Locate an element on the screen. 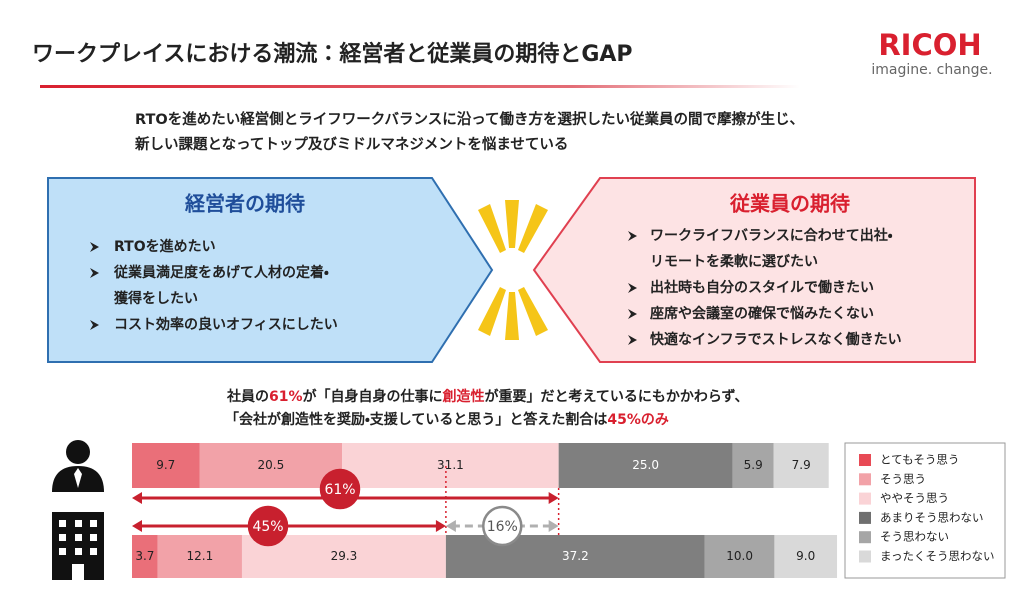 The height and width of the screenshot is (616, 1024). value-label: 12.1 is located at coordinates (200, 556).